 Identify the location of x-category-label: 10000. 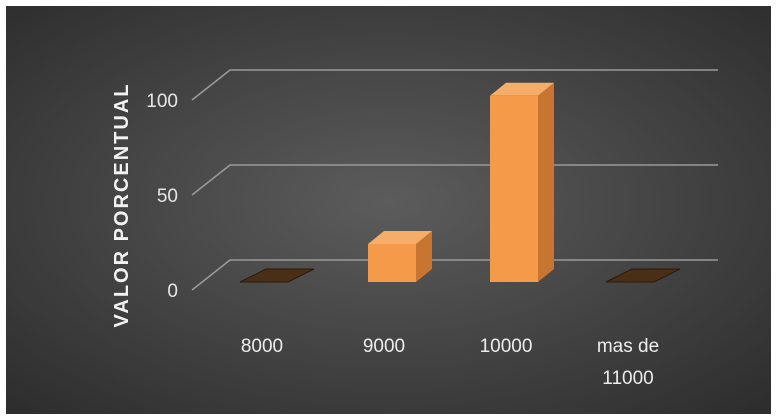
(506, 346).